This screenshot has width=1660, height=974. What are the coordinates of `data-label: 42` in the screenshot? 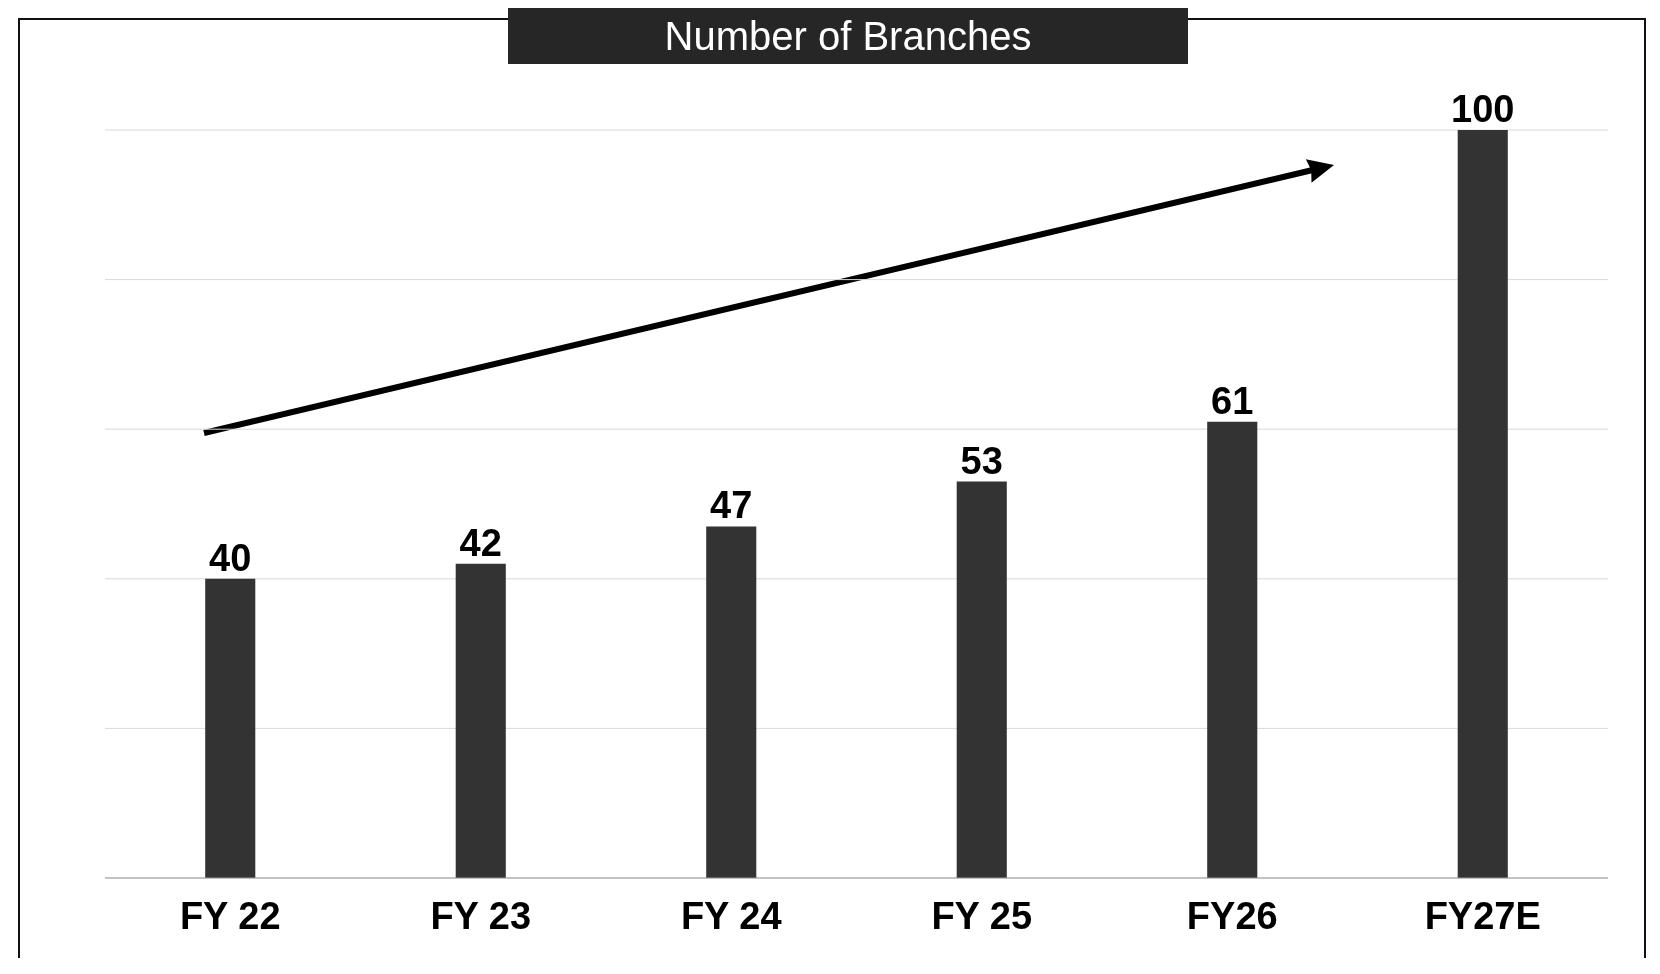 It's located at (480, 542).